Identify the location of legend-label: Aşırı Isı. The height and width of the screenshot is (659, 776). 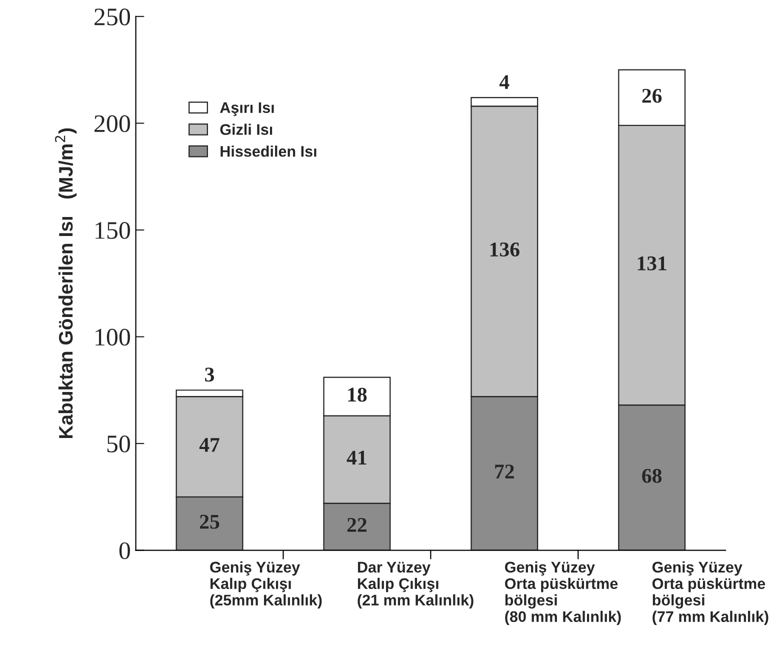
(247, 109).